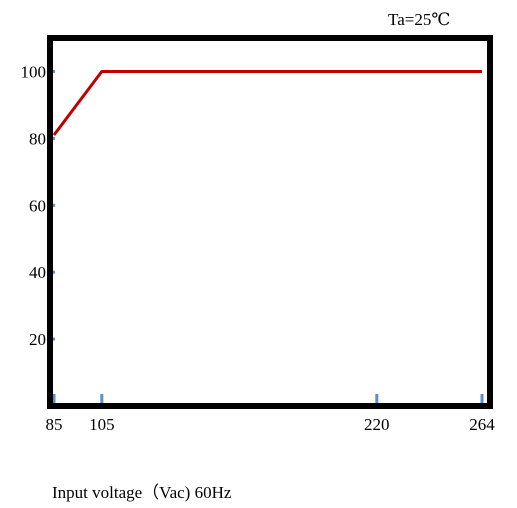 The height and width of the screenshot is (508, 517). What do you see at coordinates (267, 103) in the screenshot?
I see `series-line` at bounding box center [267, 103].